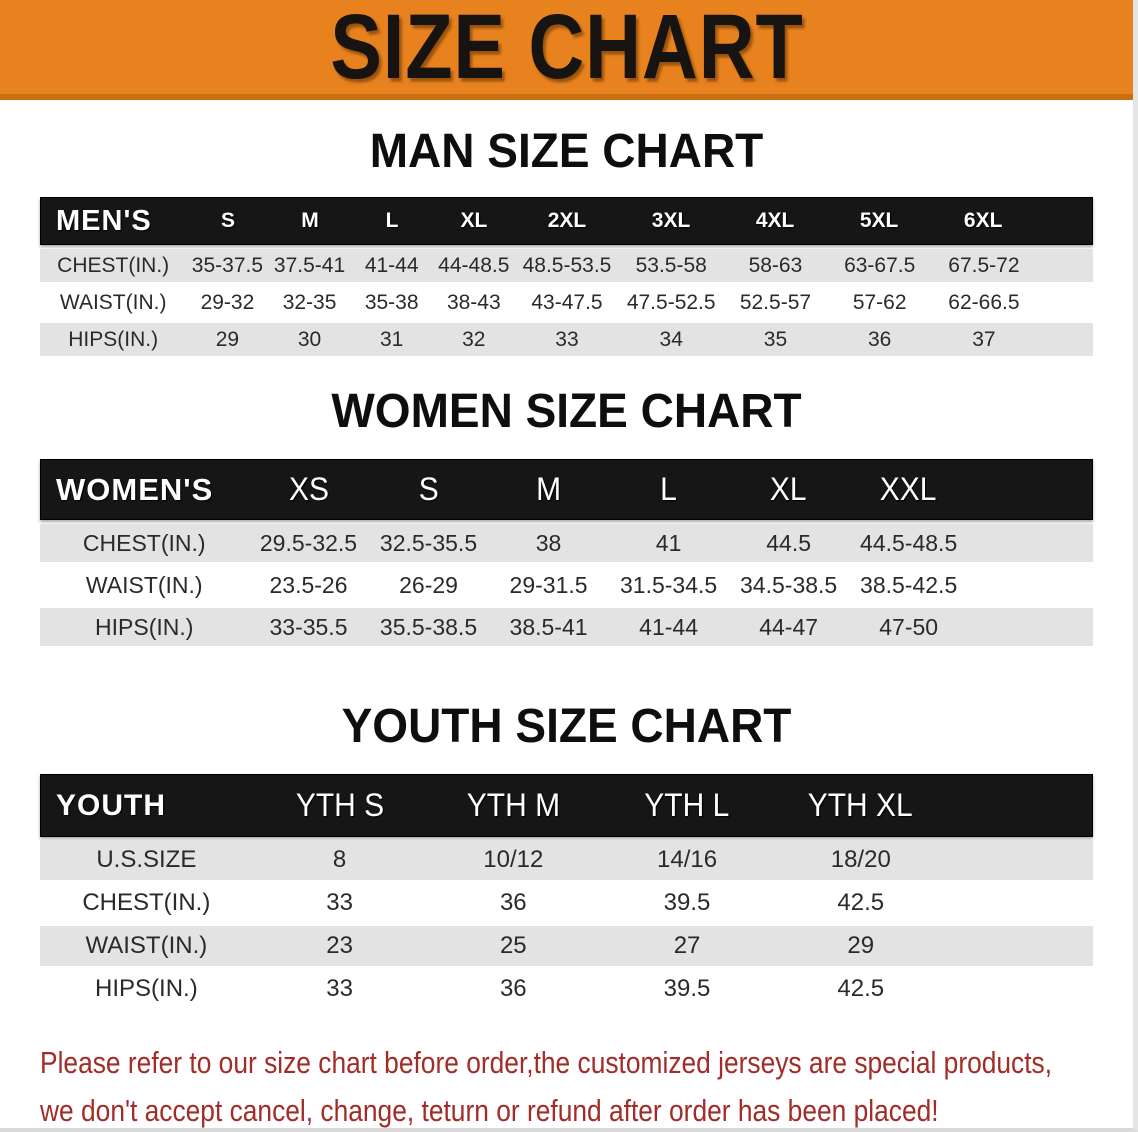 The image size is (1138, 1132). What do you see at coordinates (880, 265) in the screenshot?
I see `table-cell: 63-67.5` at bounding box center [880, 265].